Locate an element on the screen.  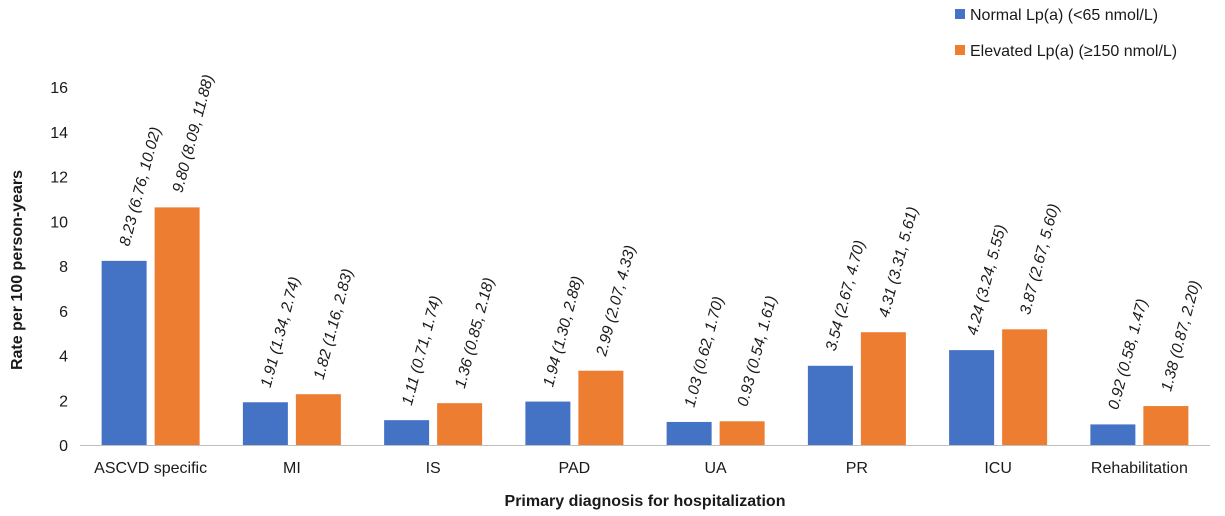
y-tick-label: 2 is located at coordinates (63, 401).